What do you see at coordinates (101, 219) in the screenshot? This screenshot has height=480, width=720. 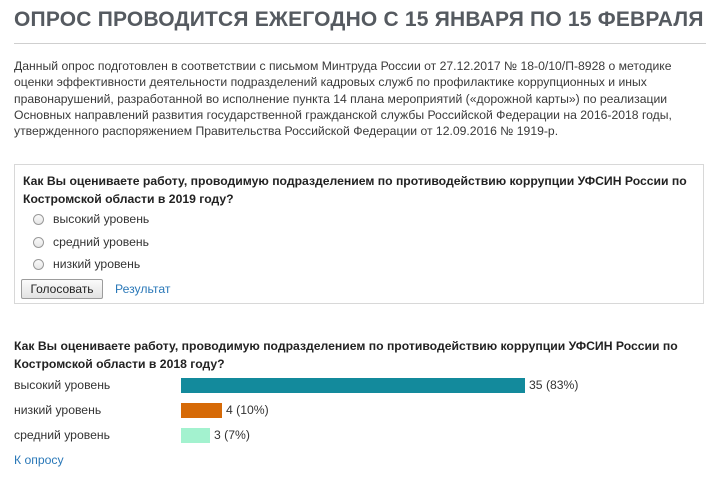 I see `option-label: высокий уровень` at bounding box center [101, 219].